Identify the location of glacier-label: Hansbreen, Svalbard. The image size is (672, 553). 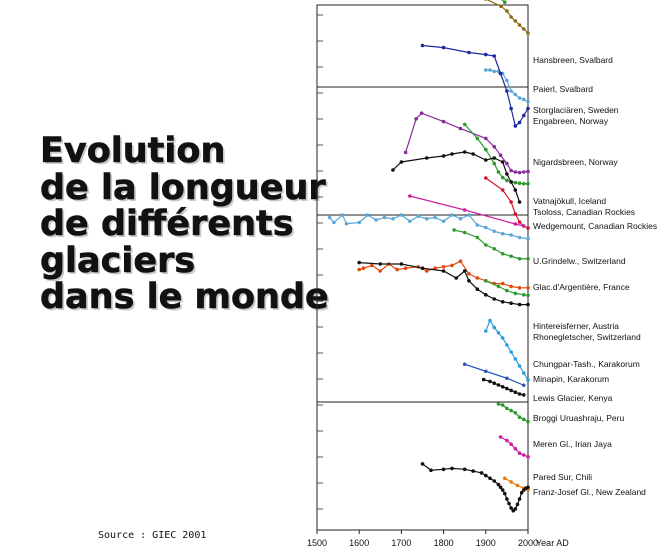
(573, 60).